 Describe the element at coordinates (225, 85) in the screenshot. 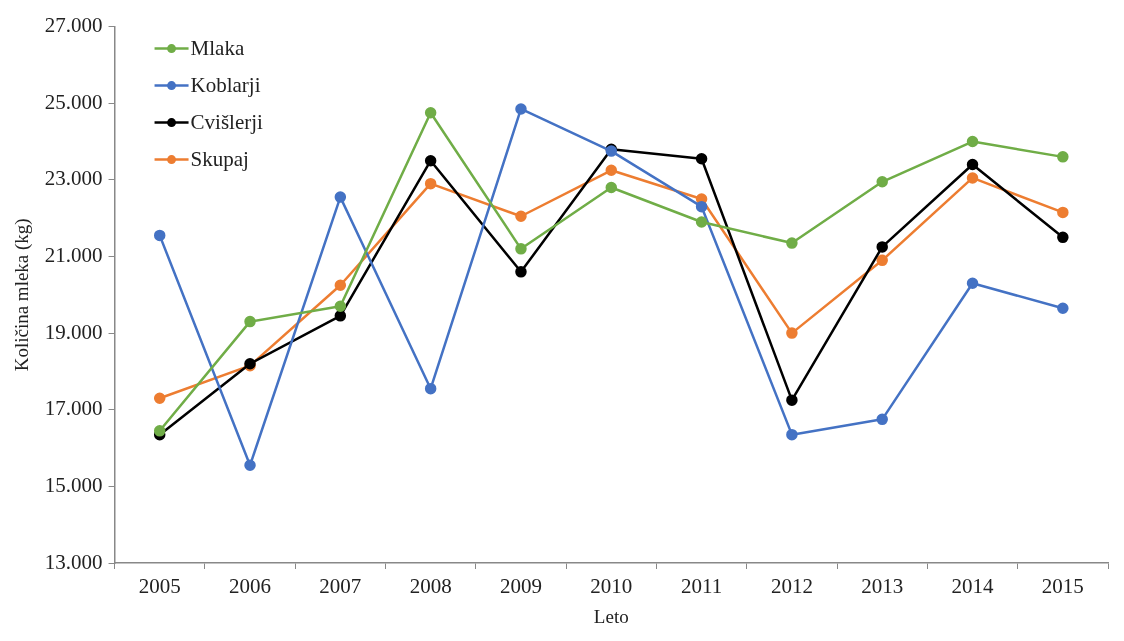

I see `legend-label: Koblarji` at that location.